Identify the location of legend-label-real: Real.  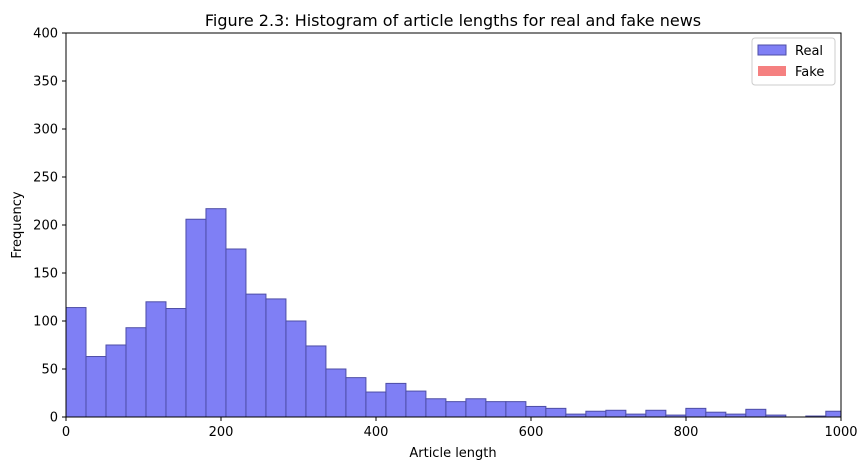
(809, 51).